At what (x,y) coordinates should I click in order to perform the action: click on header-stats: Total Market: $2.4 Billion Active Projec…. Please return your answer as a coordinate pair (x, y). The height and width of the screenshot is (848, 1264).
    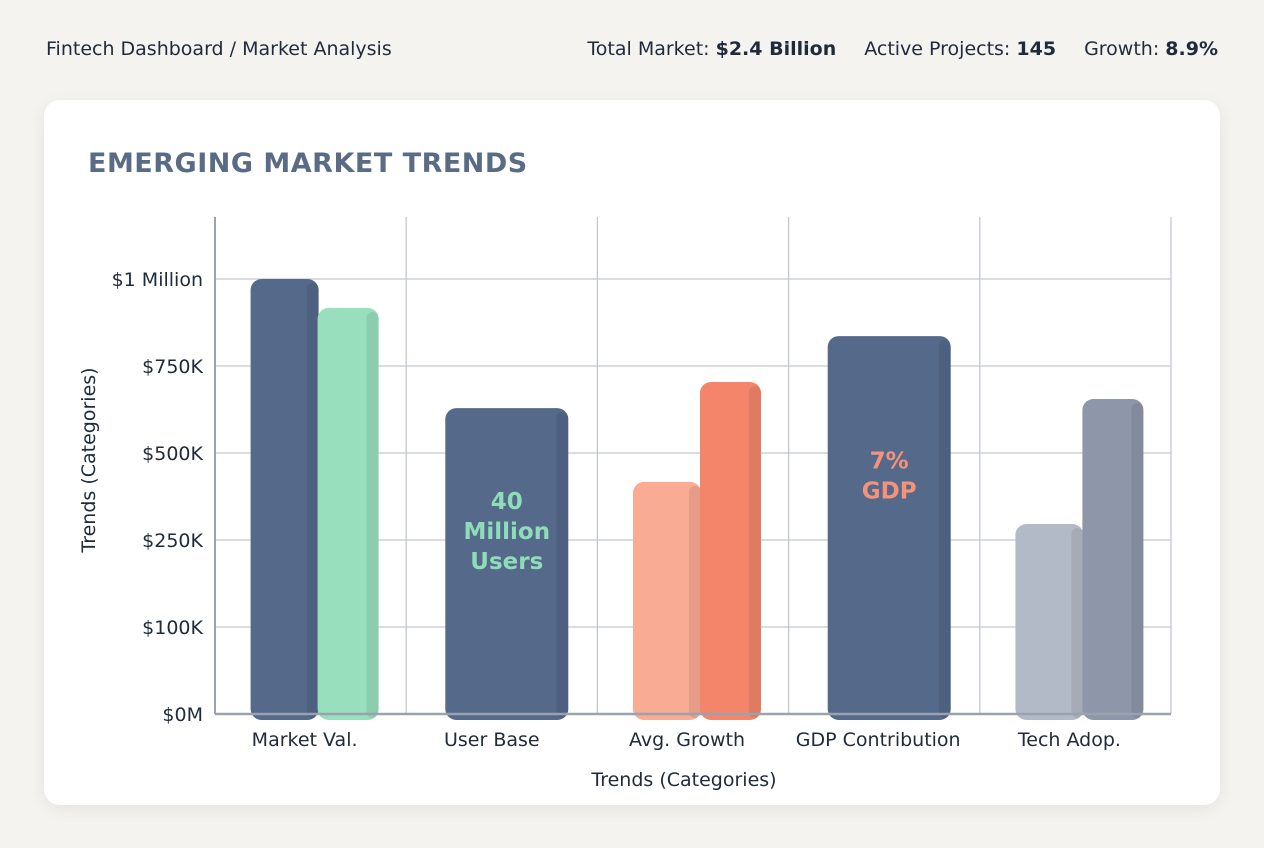
    Looking at the image, I should click on (902, 49).